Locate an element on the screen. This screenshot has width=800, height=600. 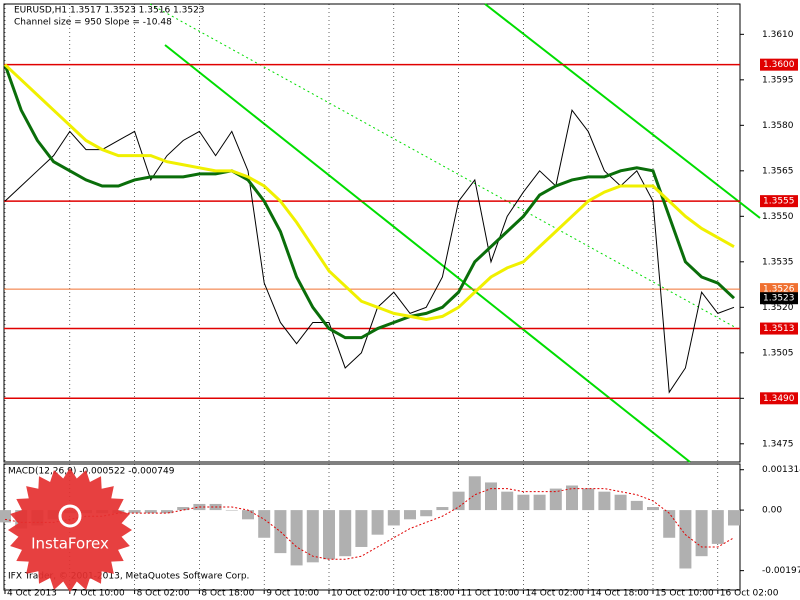
x-tick-label: 8 Oct 02:00 is located at coordinates (163, 594).